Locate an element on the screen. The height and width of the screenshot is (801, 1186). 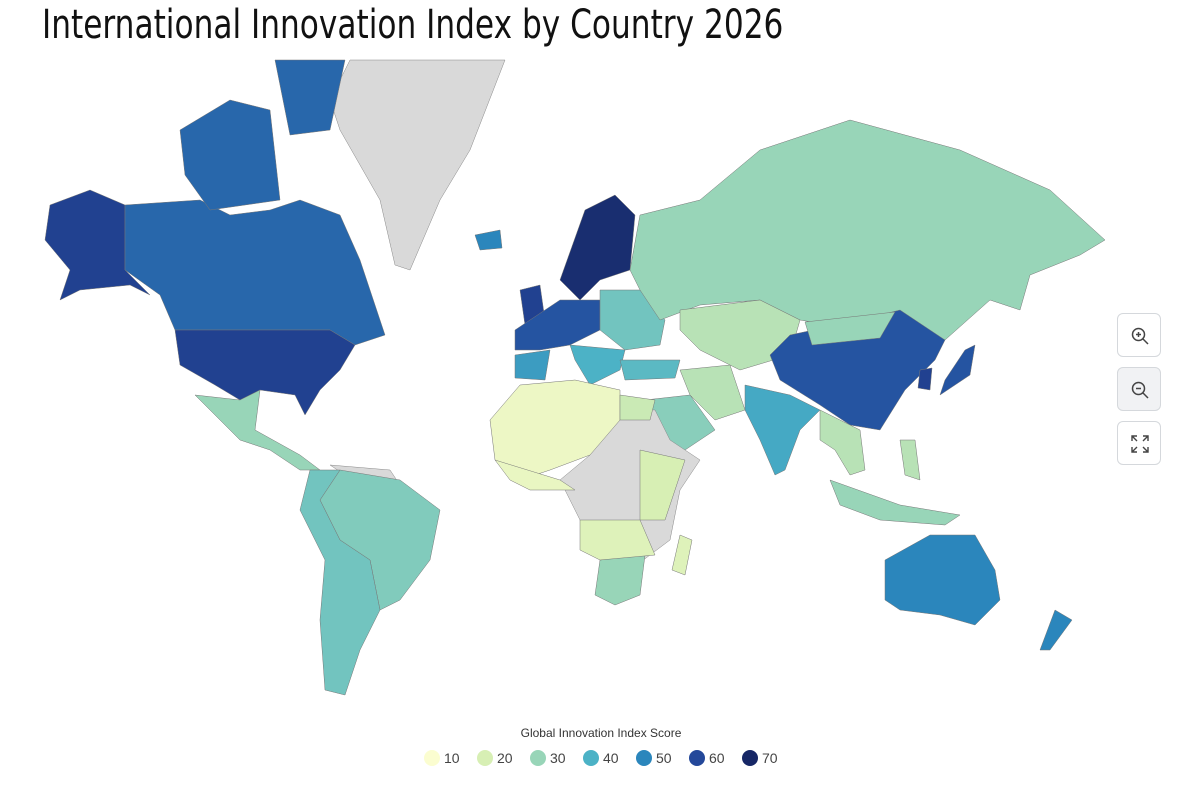
fullscreen-icon is located at coordinates (1140, 444).